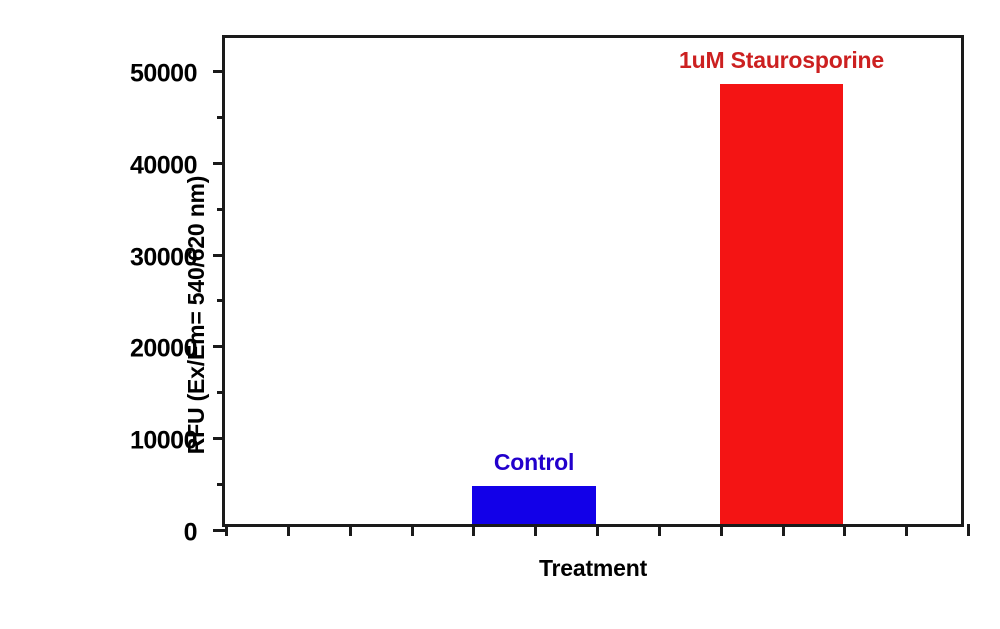  What do you see at coordinates (204, 532) in the screenshot?
I see `y-tick-major: 0` at bounding box center [204, 532].